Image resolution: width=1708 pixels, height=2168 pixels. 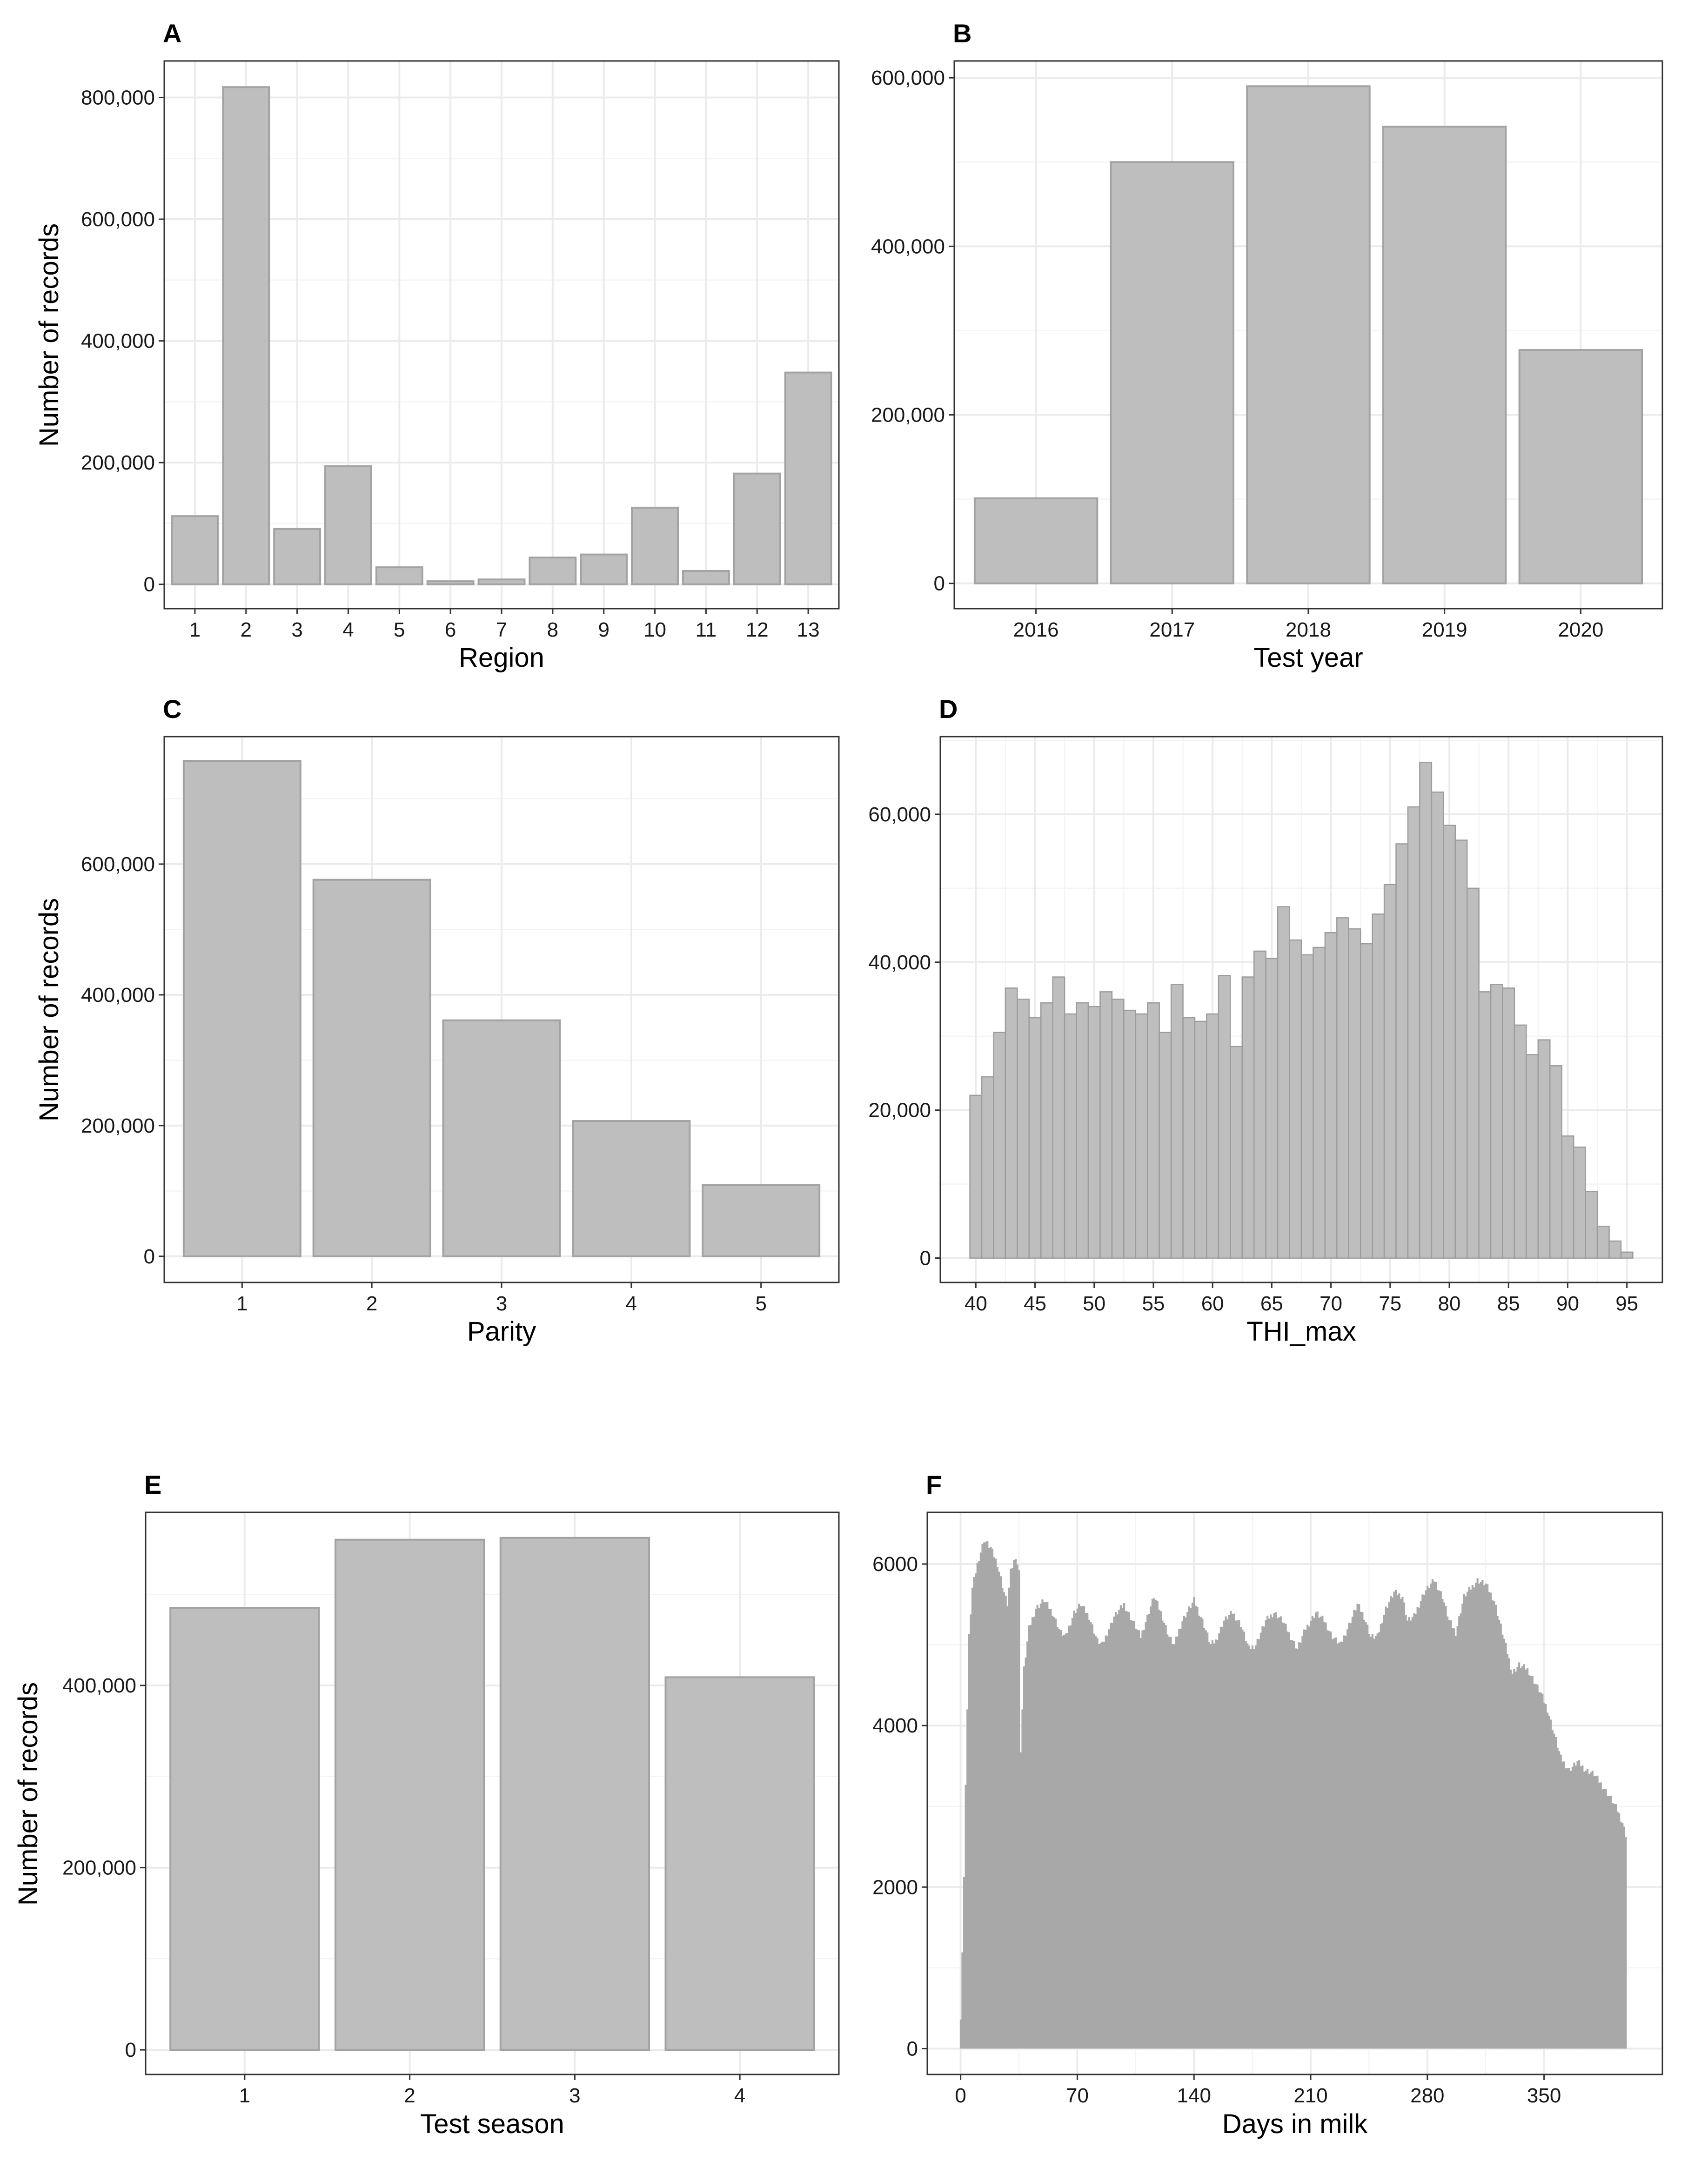 I want to click on panel-b-bar-2020, so click(x=1580, y=466).